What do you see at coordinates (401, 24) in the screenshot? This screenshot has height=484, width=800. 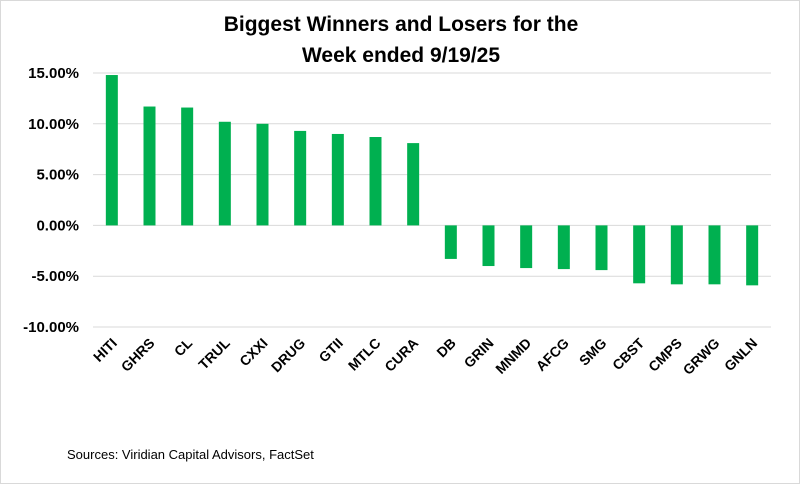 I see `chart-title-line-1: Biggest Winners and Losers for the` at bounding box center [401, 24].